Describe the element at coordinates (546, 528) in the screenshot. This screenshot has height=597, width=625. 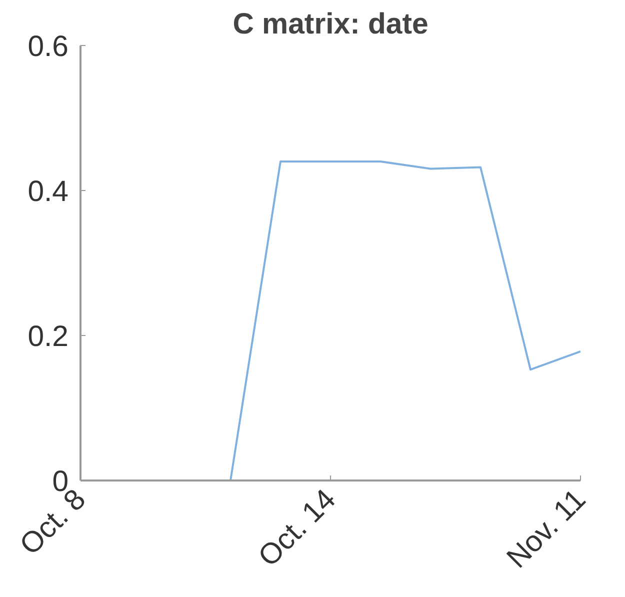
I see `x-tick-label: Nov. 11` at that location.